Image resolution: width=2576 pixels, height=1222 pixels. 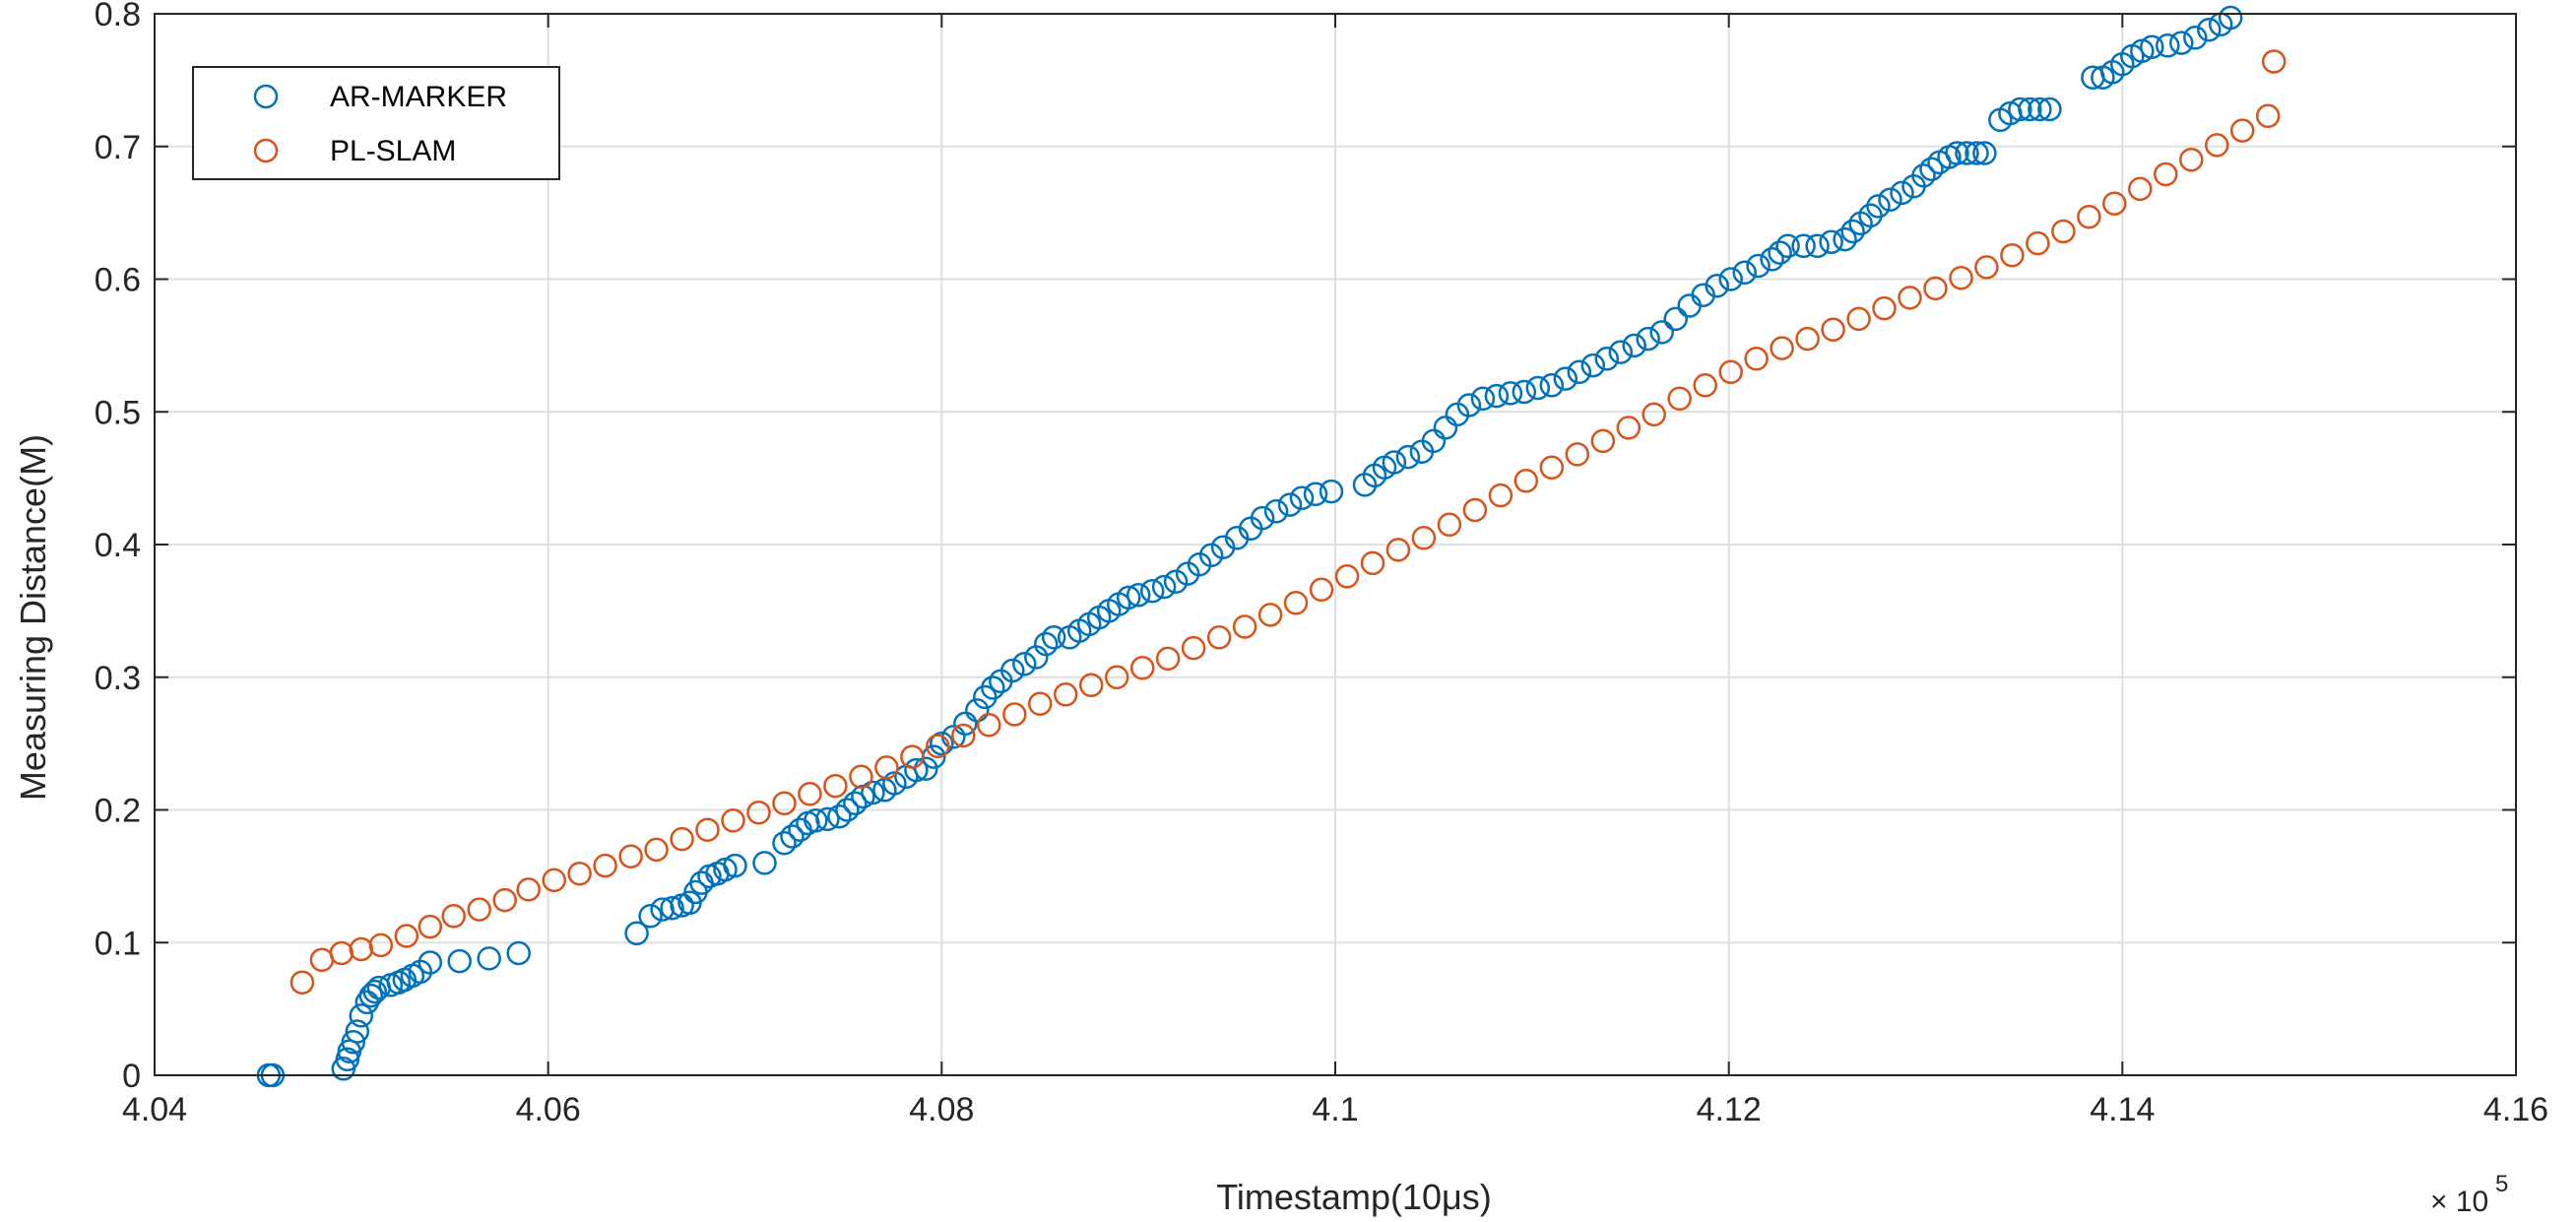 I want to click on y-tick-label: 0.8, so click(x=118, y=17).